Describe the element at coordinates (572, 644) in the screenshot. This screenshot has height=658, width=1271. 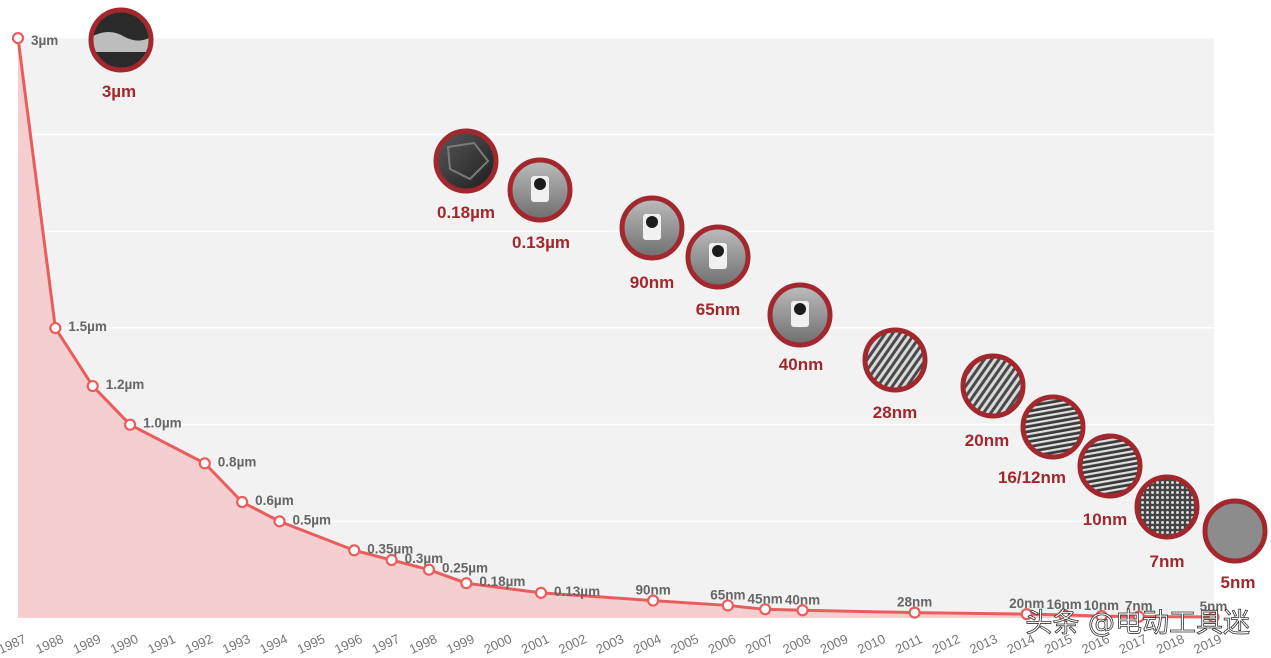
I see `x-tick-label: 2002` at that location.